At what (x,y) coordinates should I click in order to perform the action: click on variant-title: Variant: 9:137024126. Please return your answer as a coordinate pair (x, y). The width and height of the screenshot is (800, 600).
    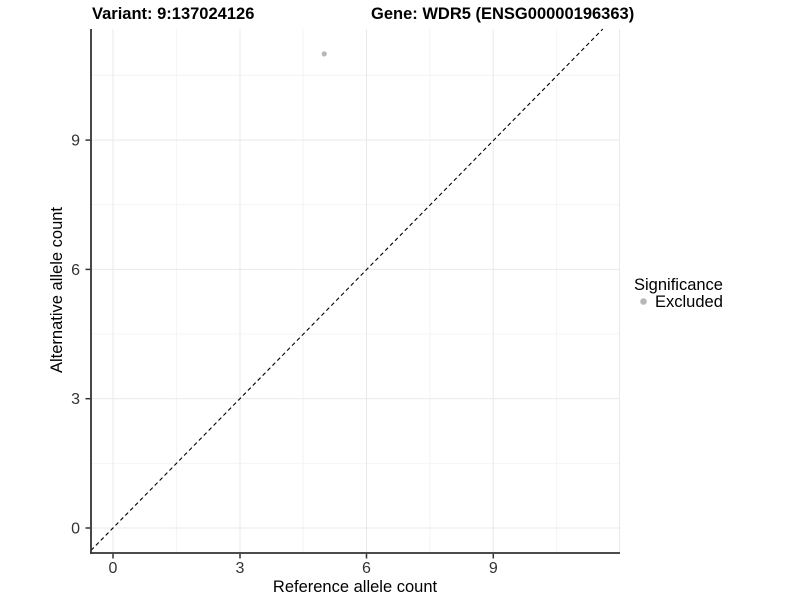
    Looking at the image, I should click on (173, 14).